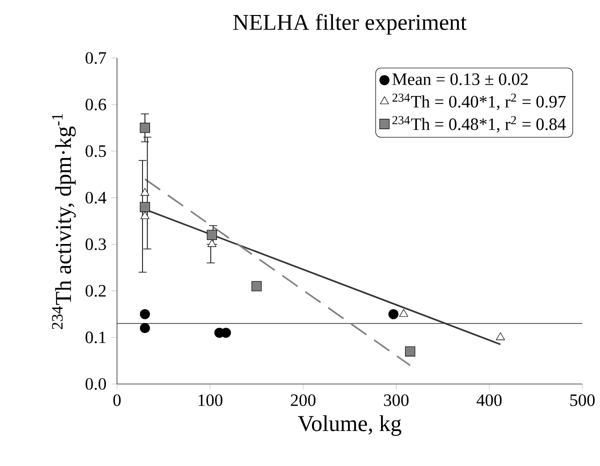  I want to click on x-tick-label: 0, so click(117, 400).